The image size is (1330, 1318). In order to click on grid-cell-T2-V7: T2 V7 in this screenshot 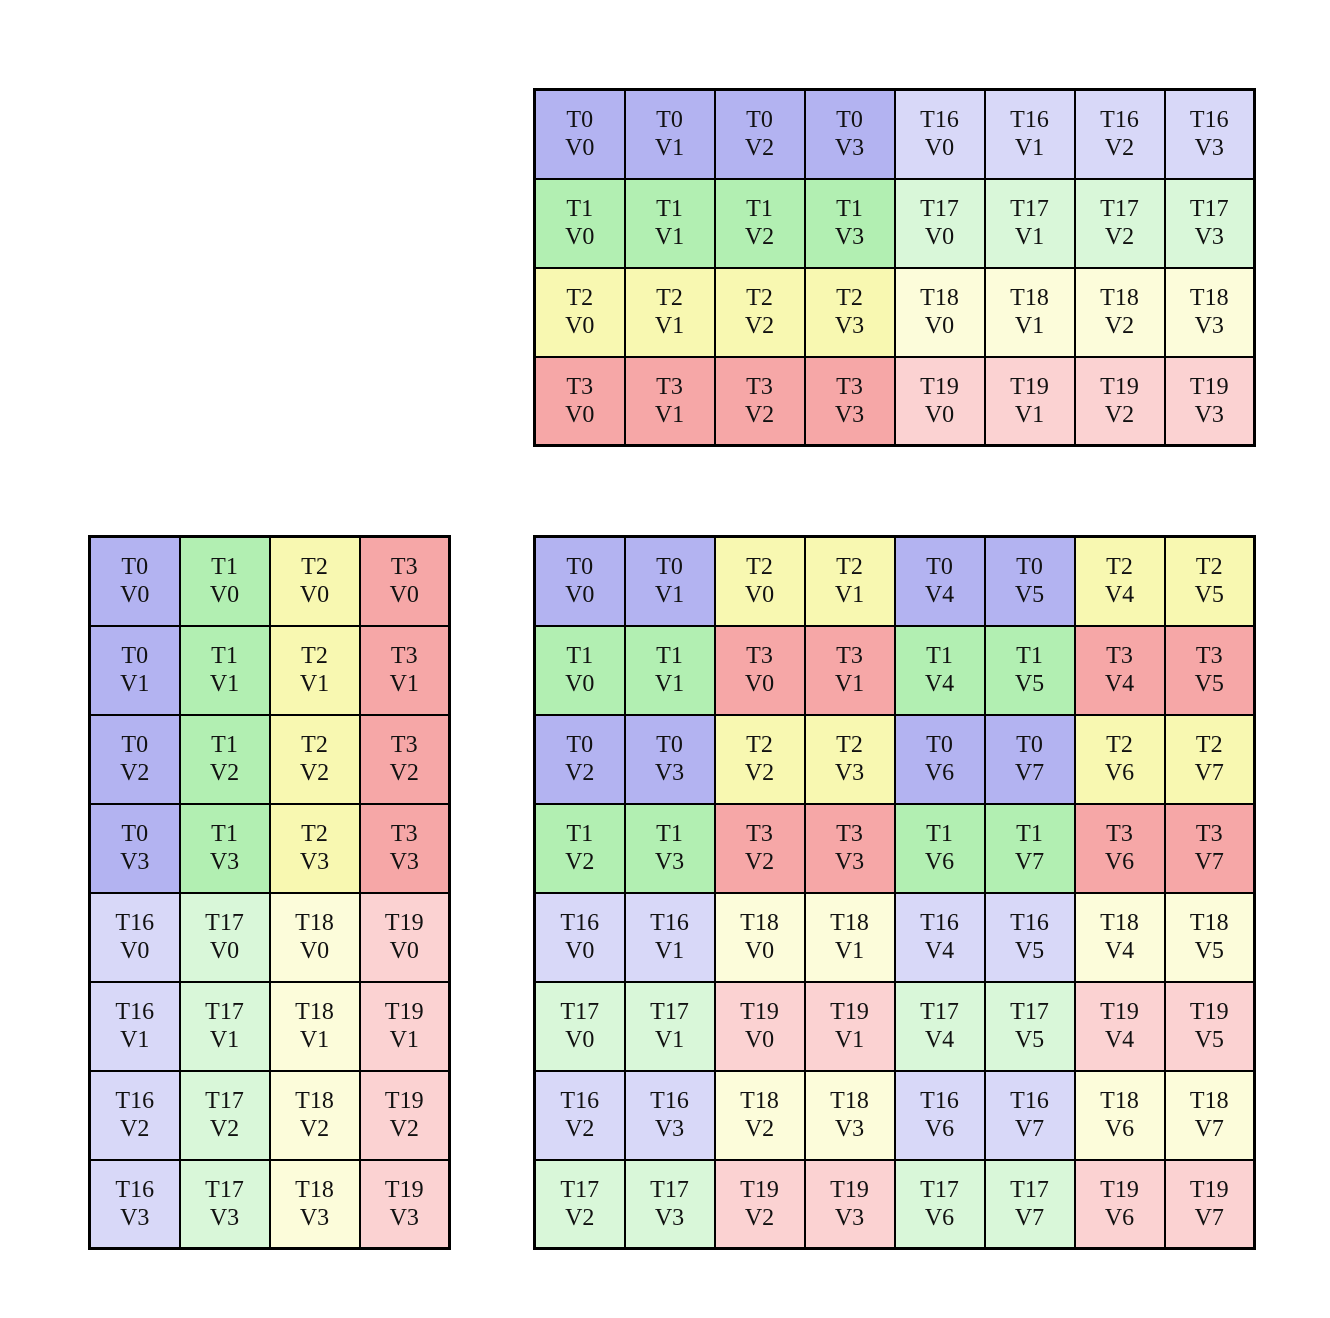, I will do `click(1209, 759)`.